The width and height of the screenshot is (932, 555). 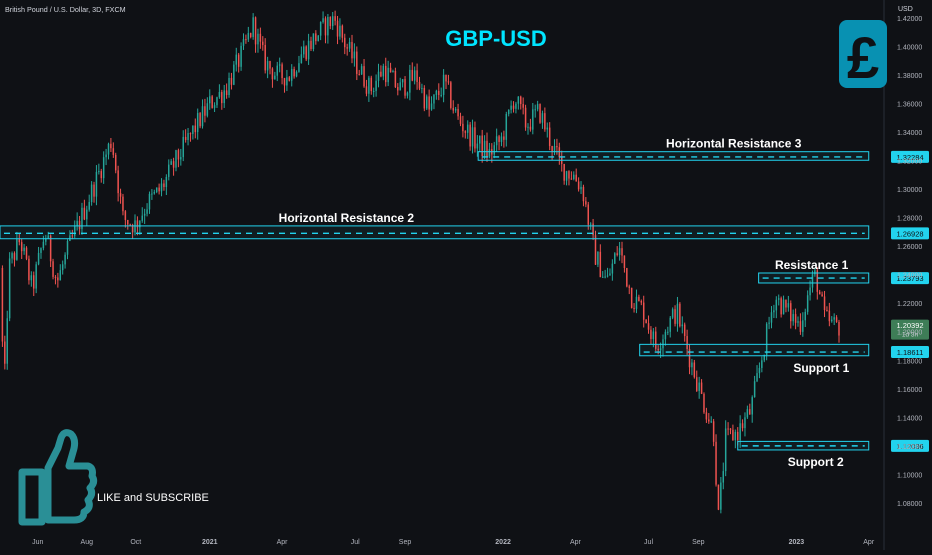 What do you see at coordinates (355, 542) in the screenshot?
I see `time-tick-label: Jul` at bounding box center [355, 542].